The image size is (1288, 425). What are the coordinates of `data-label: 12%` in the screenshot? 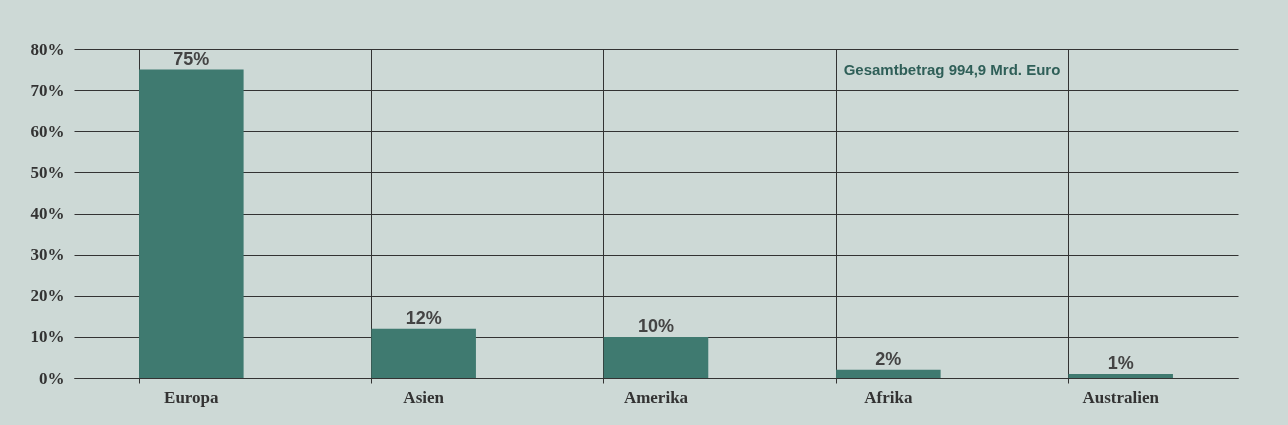 It's located at (423, 317).